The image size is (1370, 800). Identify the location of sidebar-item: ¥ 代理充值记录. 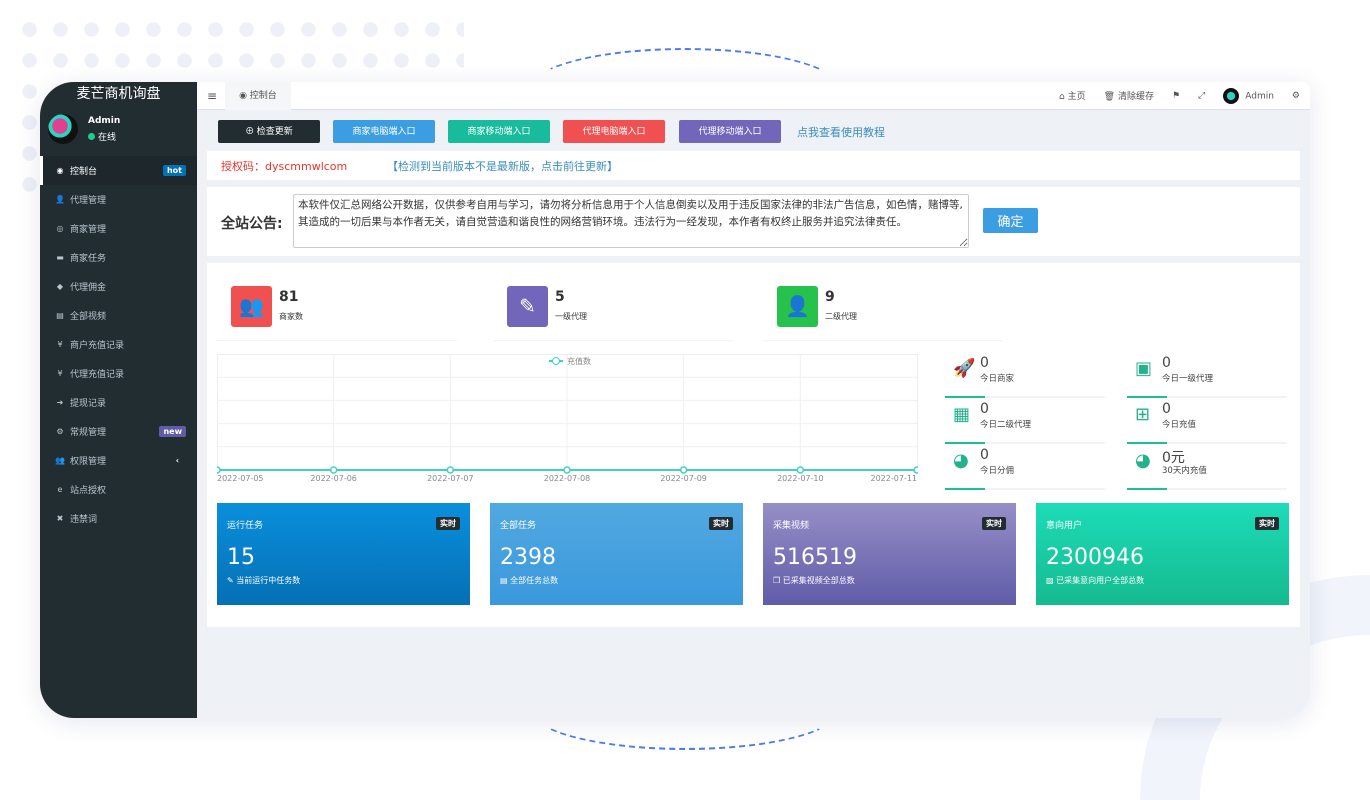
(118, 373).